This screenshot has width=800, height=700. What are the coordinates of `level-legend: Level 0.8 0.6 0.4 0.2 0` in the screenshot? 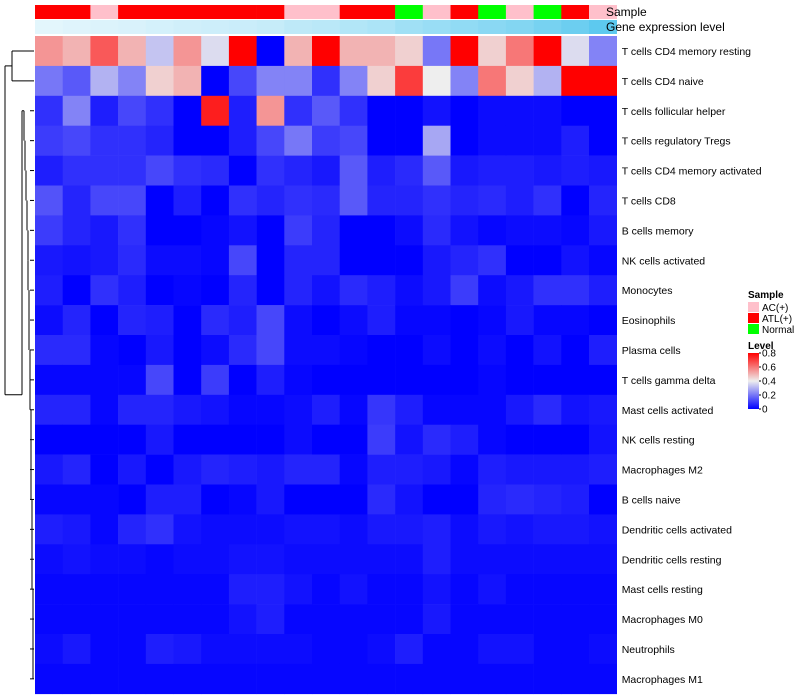 It's located at (762, 378).